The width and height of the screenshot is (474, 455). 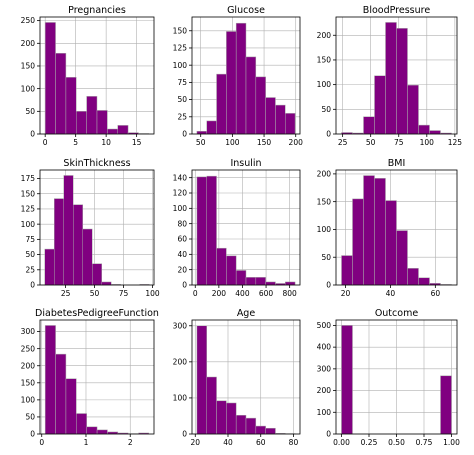 What do you see at coordinates (371, 142) in the screenshot?
I see `blood-pressure-x-tick-label: 50` at bounding box center [371, 142].